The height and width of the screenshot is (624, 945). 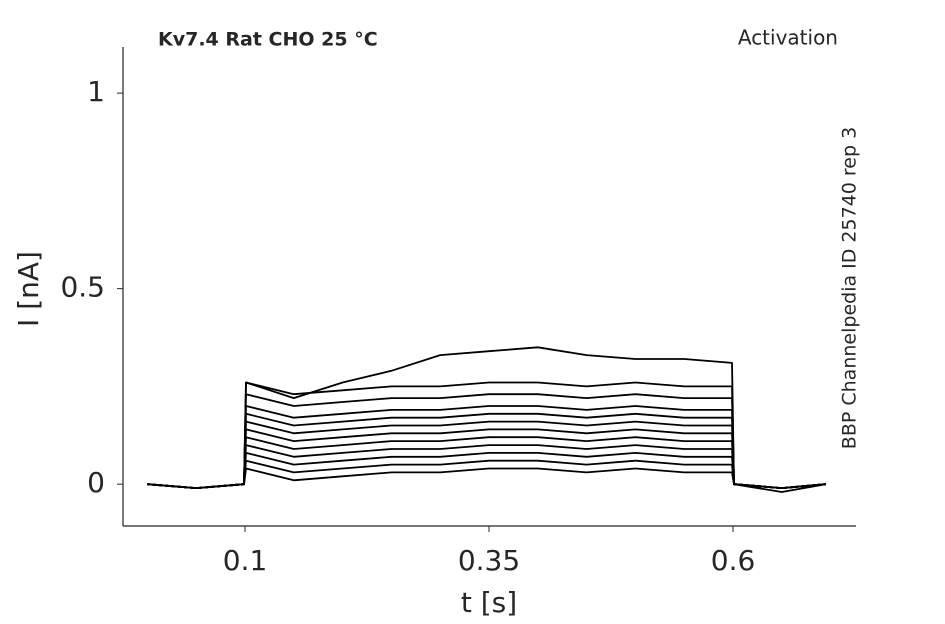 I want to click on chart-title: Kv7.4 Rat CHO 25 °C, so click(x=268, y=40).